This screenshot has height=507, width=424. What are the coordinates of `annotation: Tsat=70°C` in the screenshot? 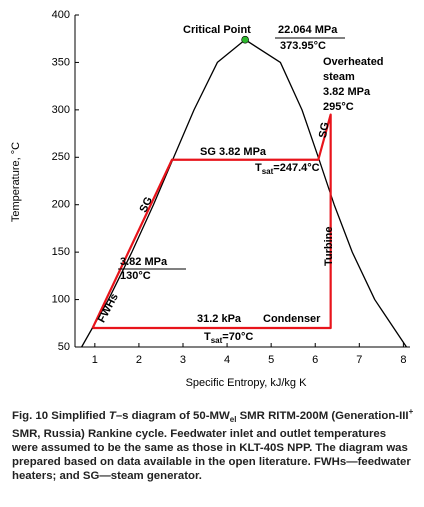 It's located at (228, 338).